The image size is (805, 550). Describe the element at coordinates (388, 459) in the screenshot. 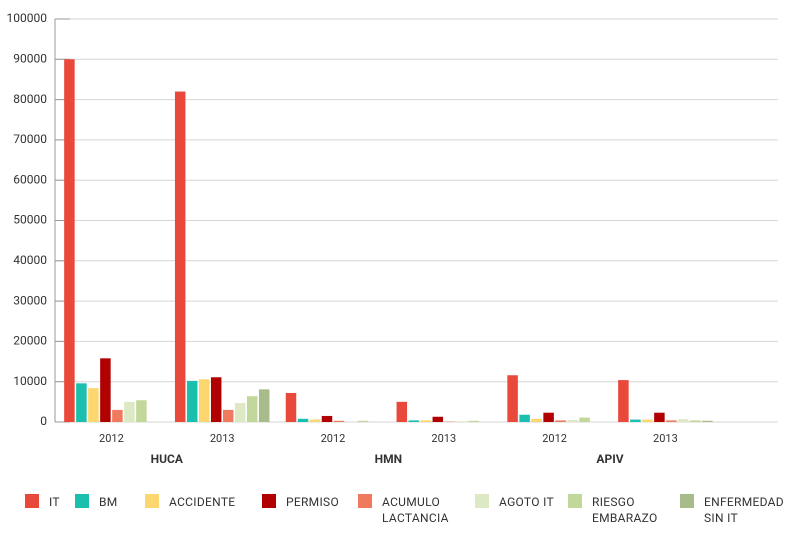

I see `group-label: HMN` at that location.